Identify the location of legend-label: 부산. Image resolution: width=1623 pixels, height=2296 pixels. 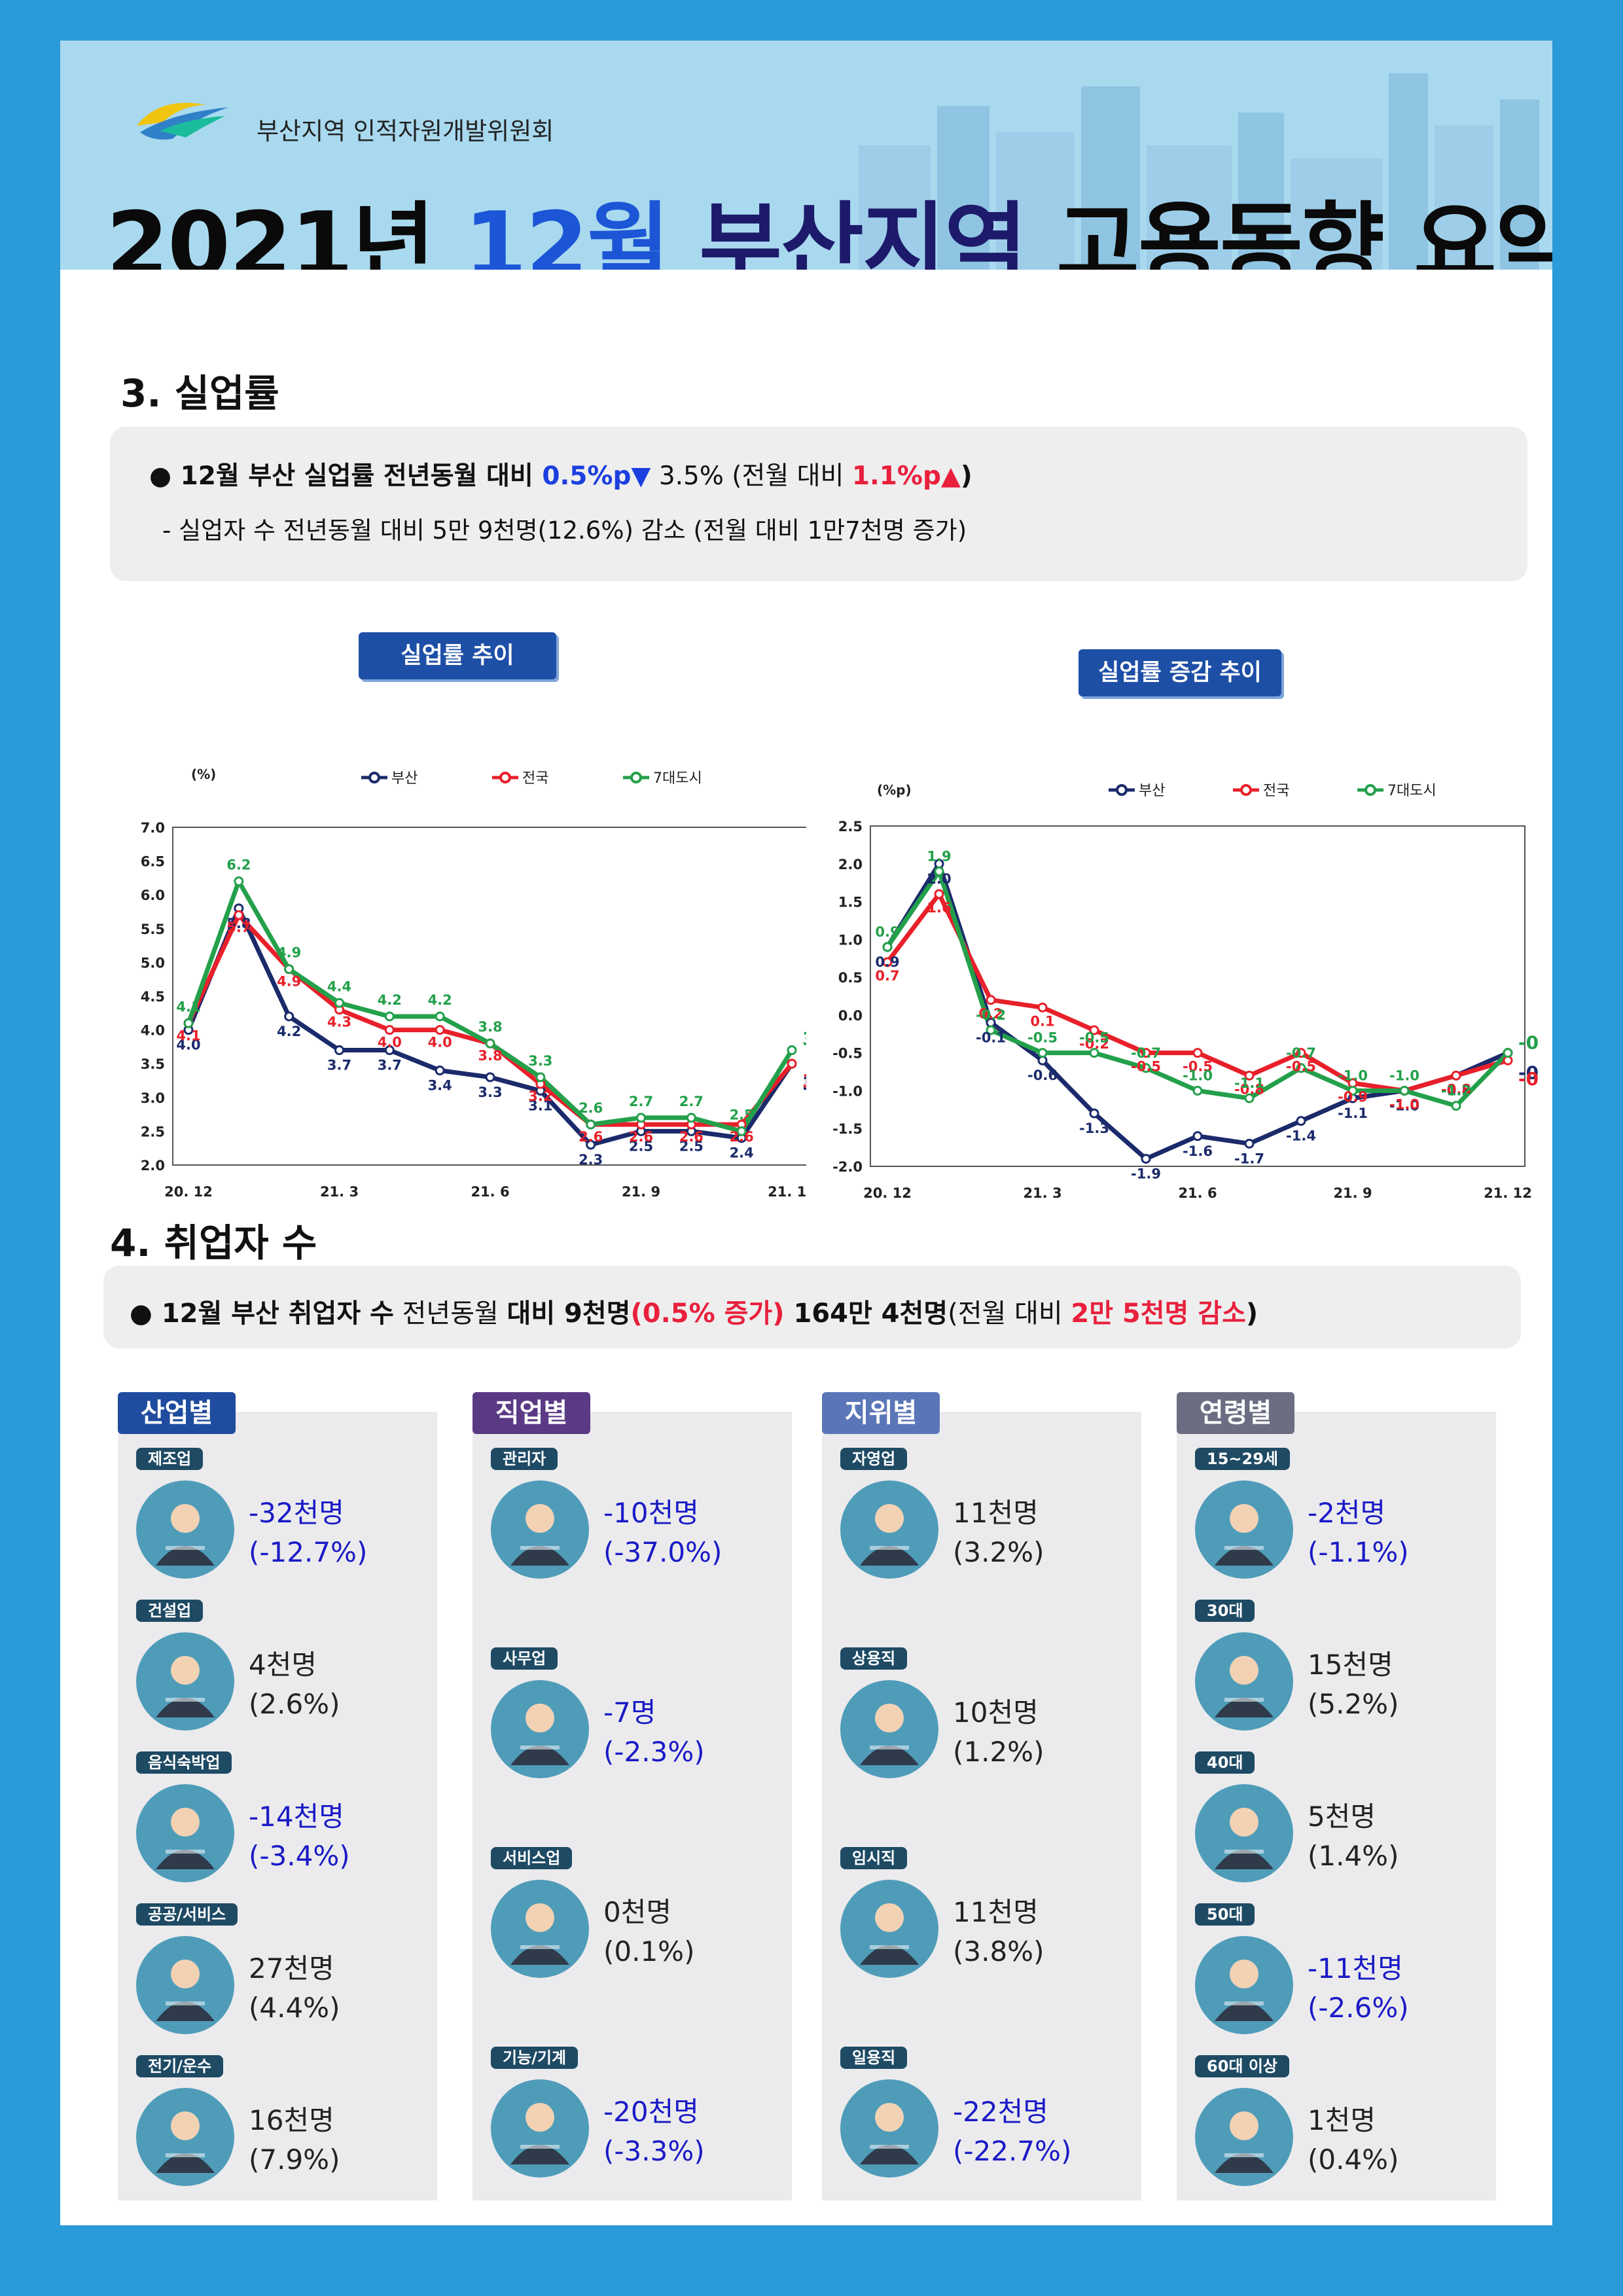
(1152, 791).